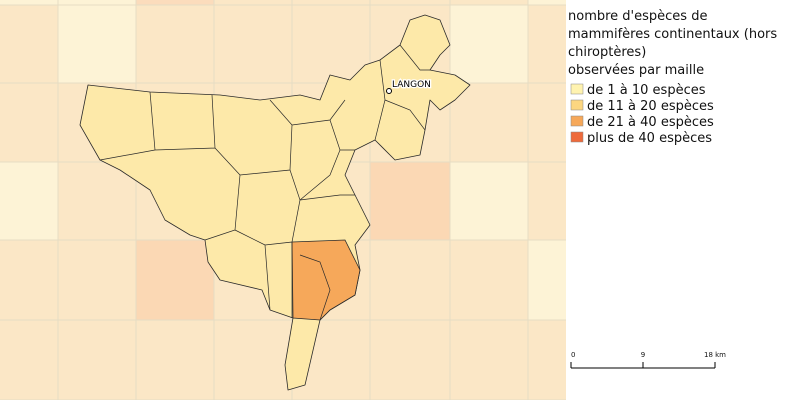 The image size is (792, 400). Describe the element at coordinates (636, 70) in the screenshot. I see `legend-title: observées par maille` at that location.